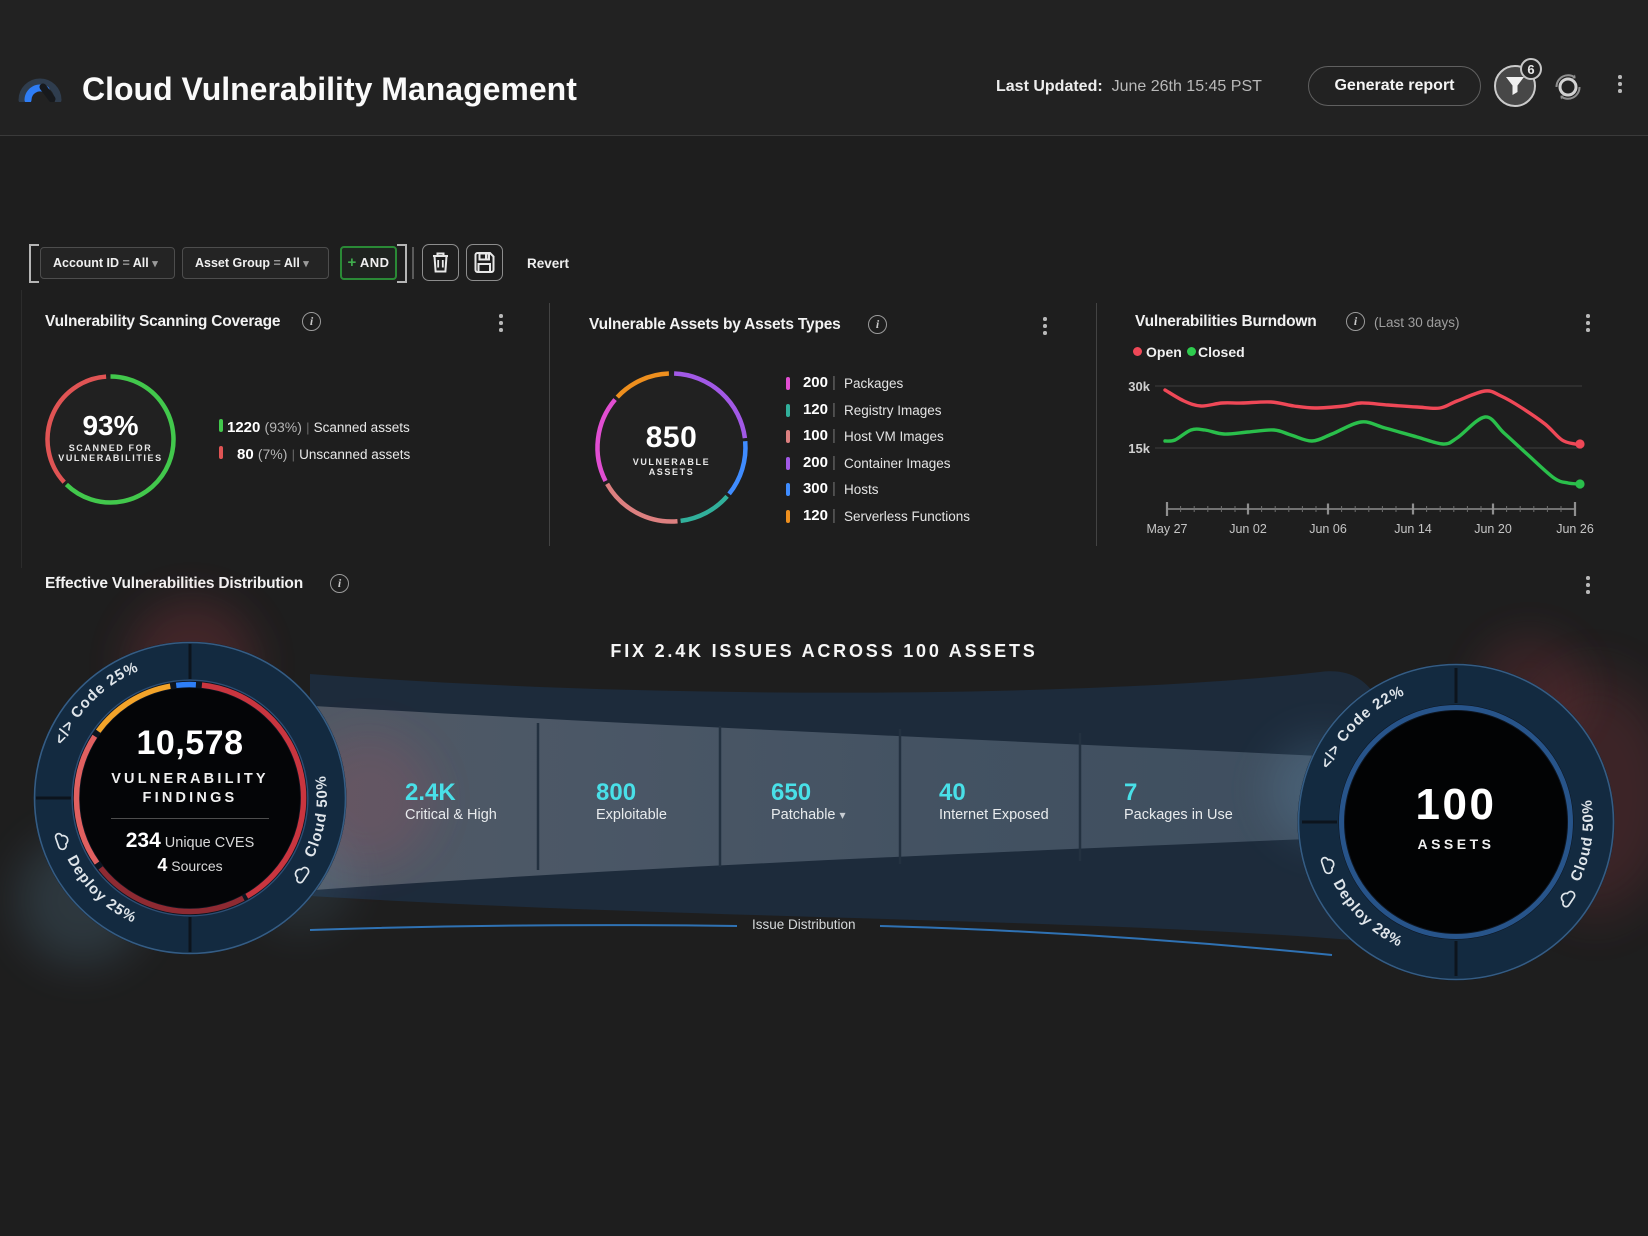 This screenshot has height=1236, width=1648. What do you see at coordinates (1493, 529) in the screenshot?
I see `svg-text: Jun 20` at bounding box center [1493, 529].